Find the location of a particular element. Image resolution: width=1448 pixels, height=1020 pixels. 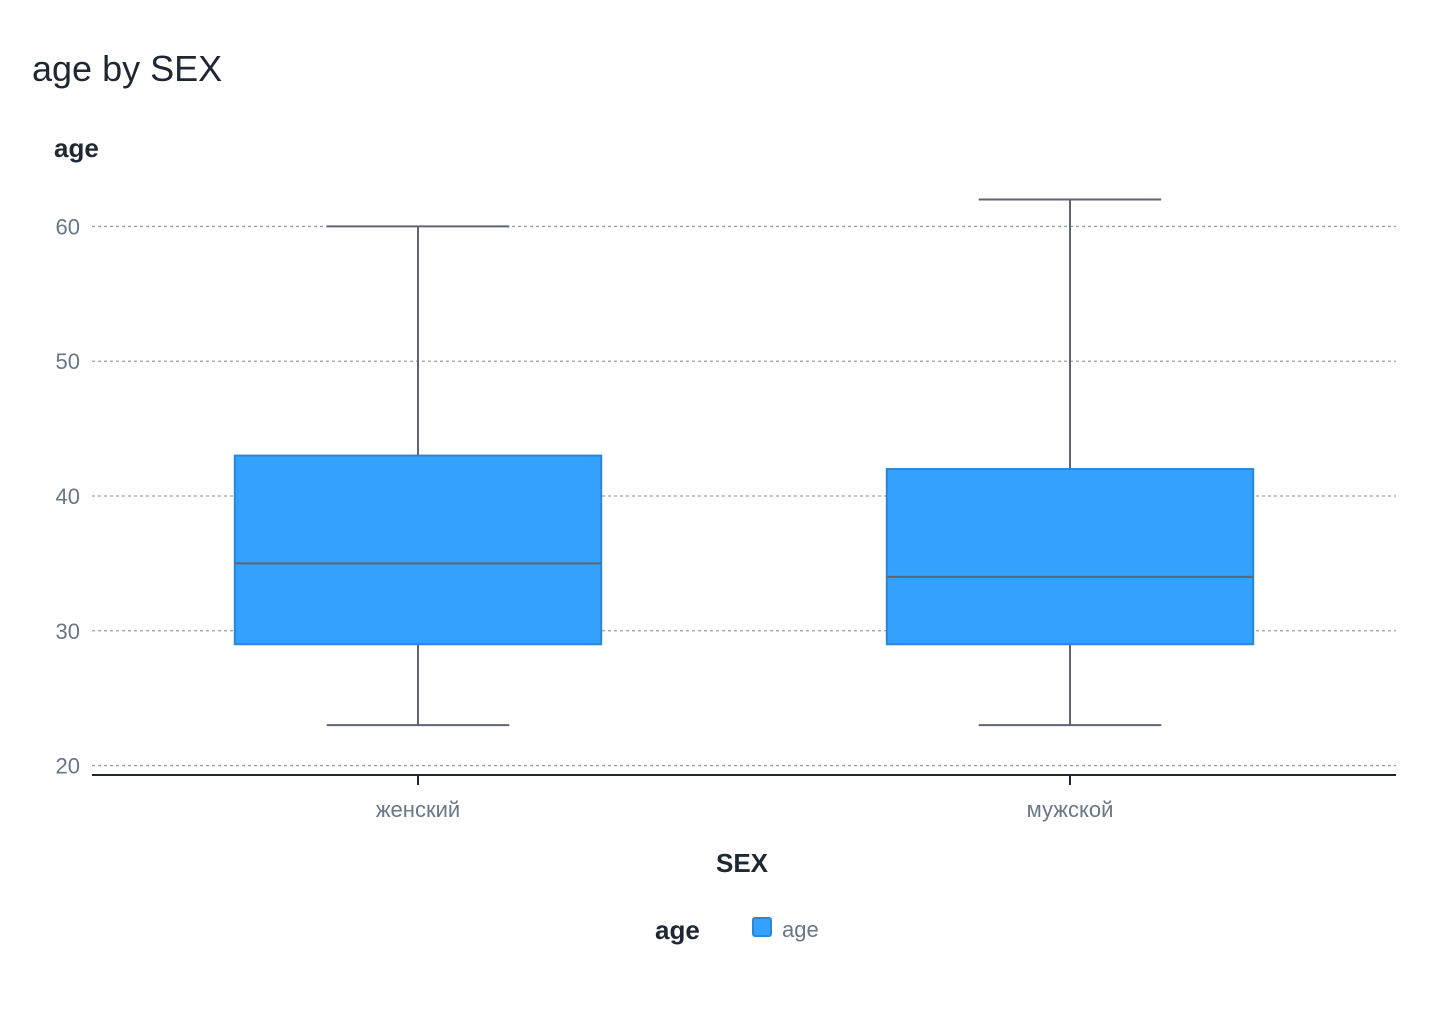

y-tick-label: 60 is located at coordinates (68, 226).